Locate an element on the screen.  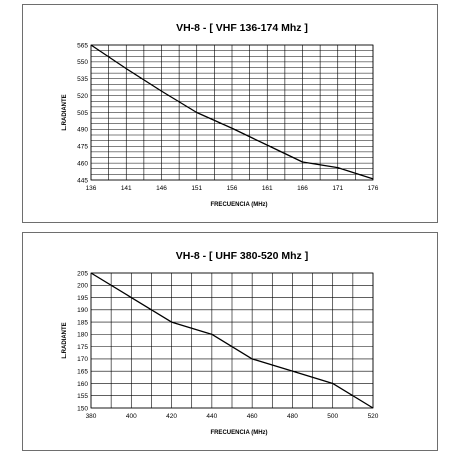
x-tick-label: 136 is located at coordinates (91, 188).